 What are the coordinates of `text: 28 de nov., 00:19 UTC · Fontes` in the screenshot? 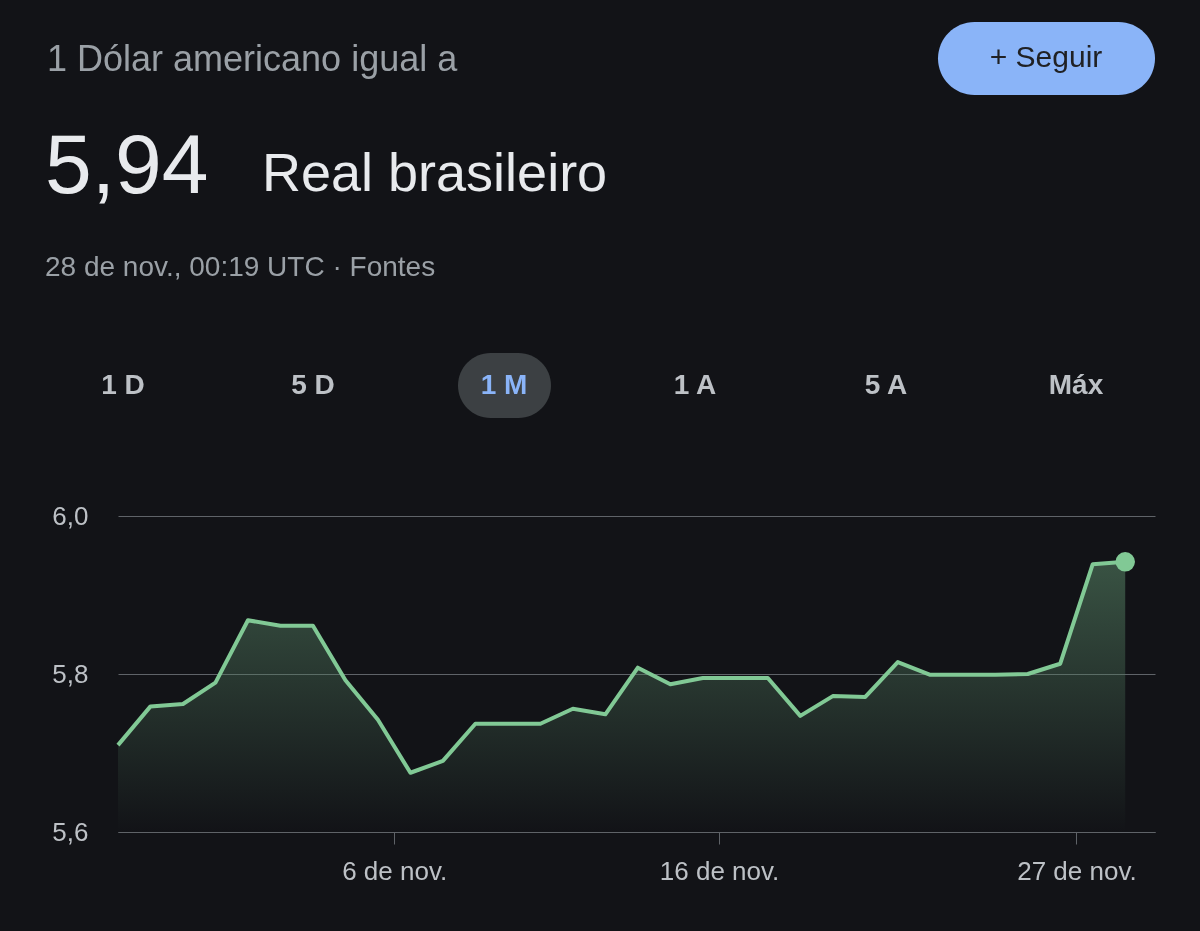 It's located at (240, 266).